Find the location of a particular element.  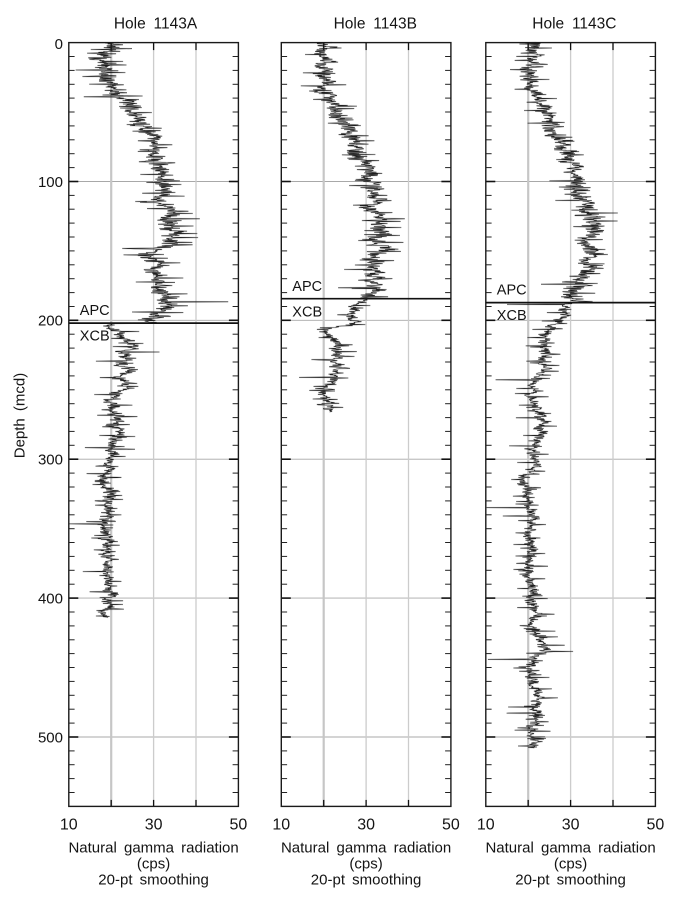

svg-text: Hole 1143A is located at coordinates (156, 24).